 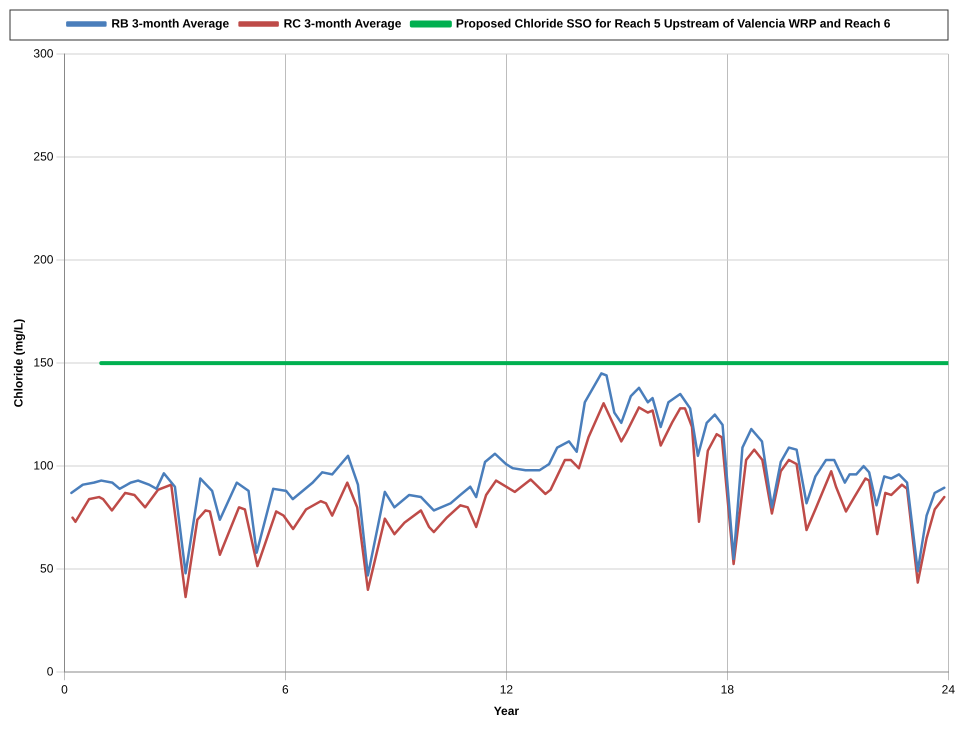 I want to click on y-tick-label: 50, so click(x=47, y=568).